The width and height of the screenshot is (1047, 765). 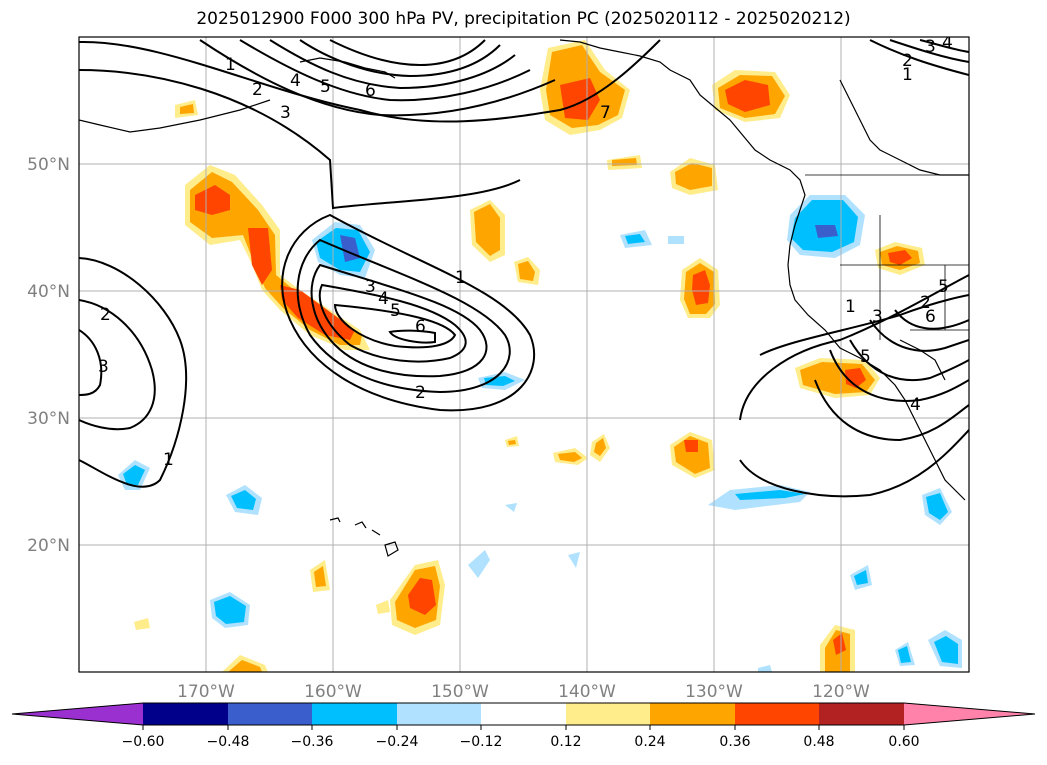 What do you see at coordinates (587, 692) in the screenshot?
I see `lon-label: 140°W` at bounding box center [587, 692].